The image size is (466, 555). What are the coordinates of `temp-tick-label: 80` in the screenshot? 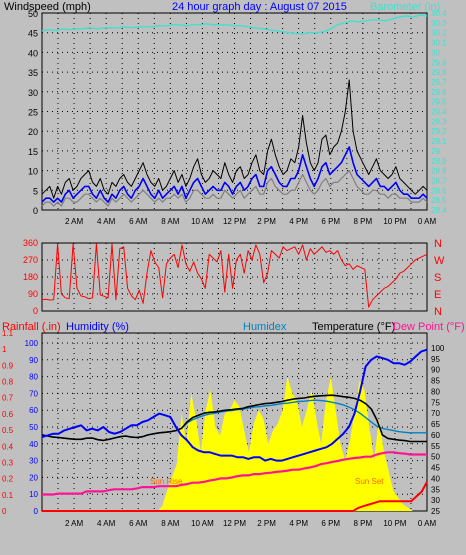 It's located at (435, 391).